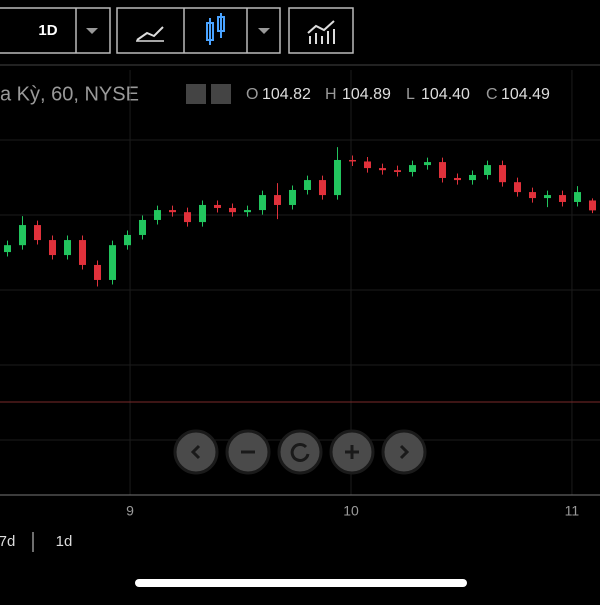  I want to click on interval: 1D, so click(47, 30).